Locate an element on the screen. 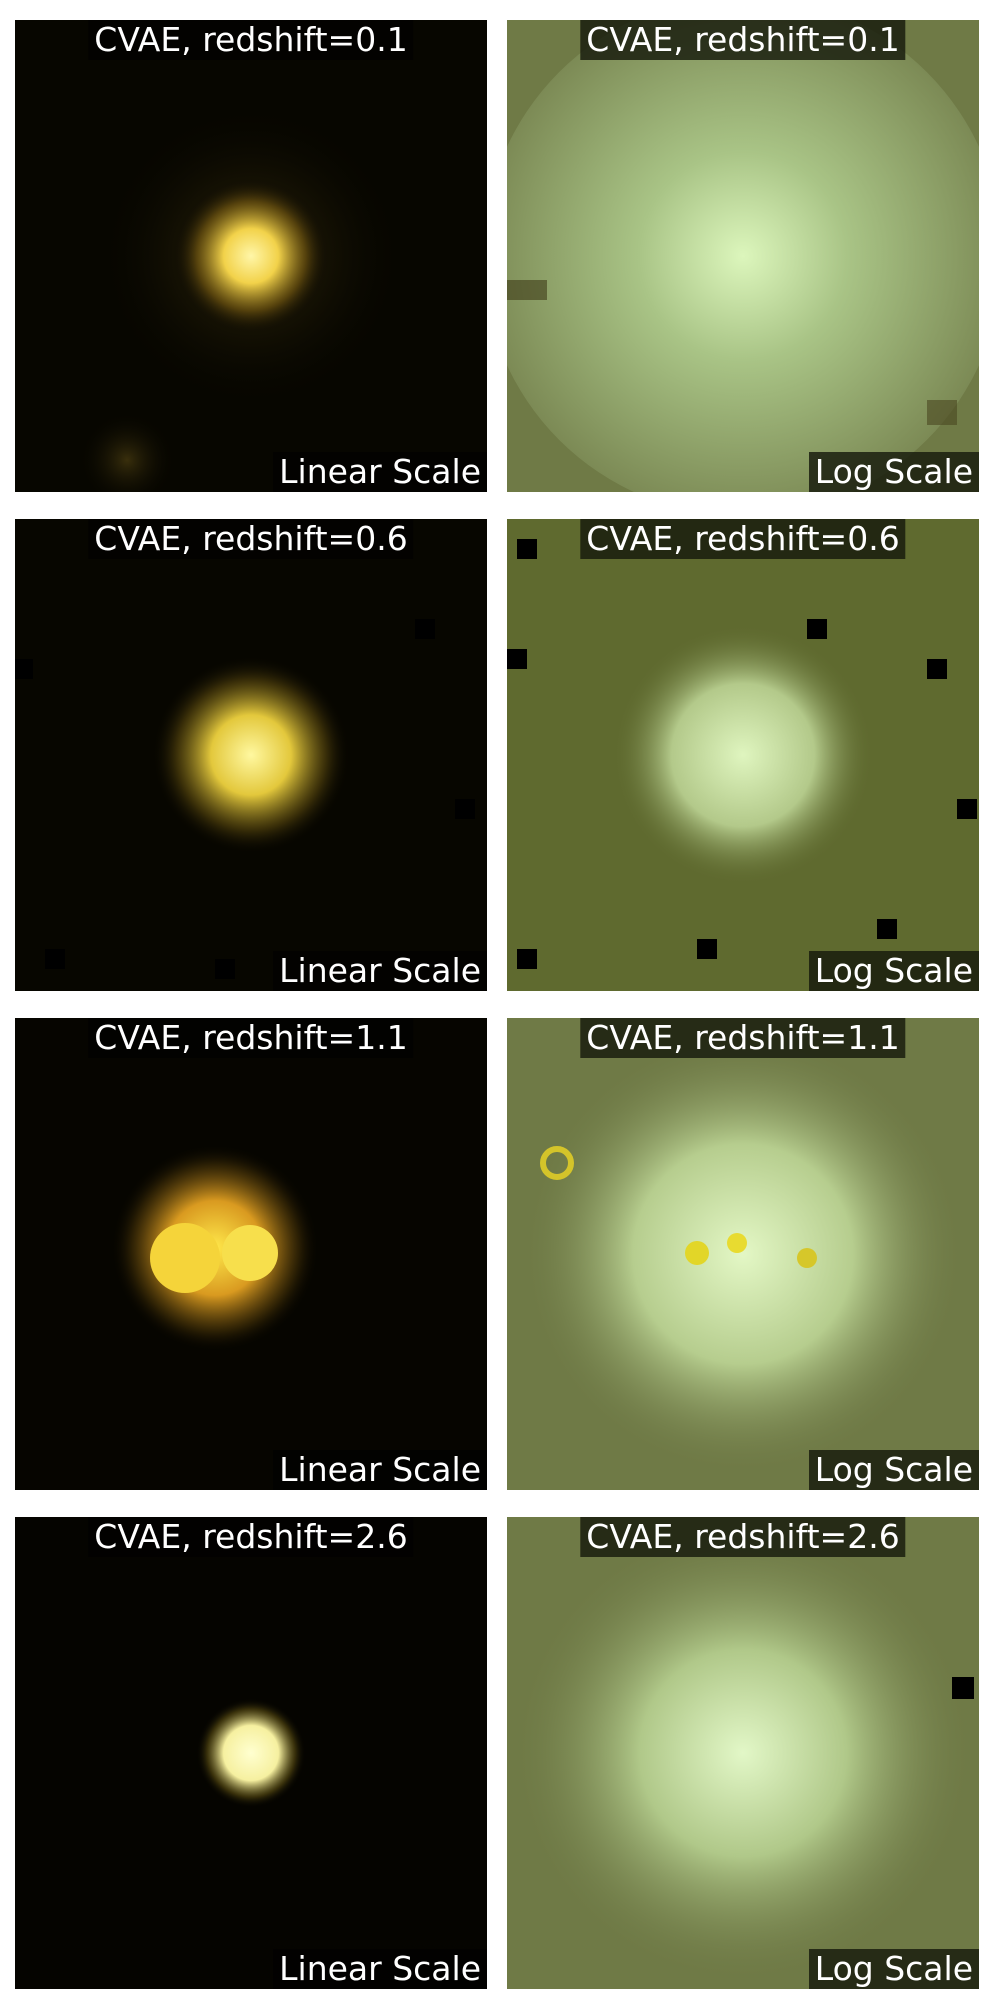 The image size is (1000, 2000). galaxy-image-linear-z2.6 is located at coordinates (251, 1753).